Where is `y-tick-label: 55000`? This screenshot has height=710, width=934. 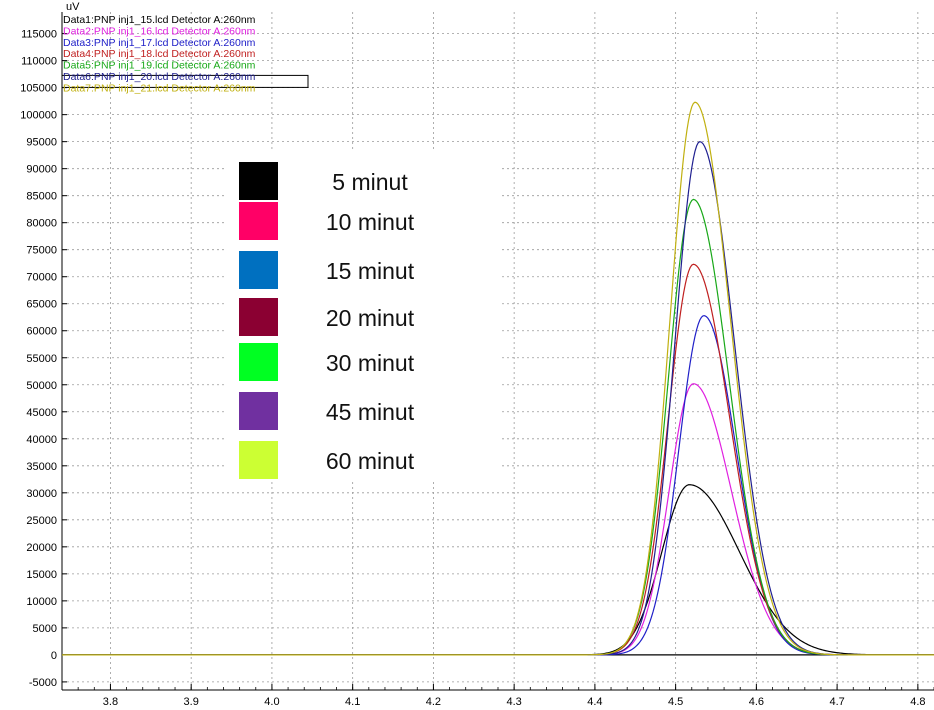 y-tick-label: 55000 is located at coordinates (41, 359).